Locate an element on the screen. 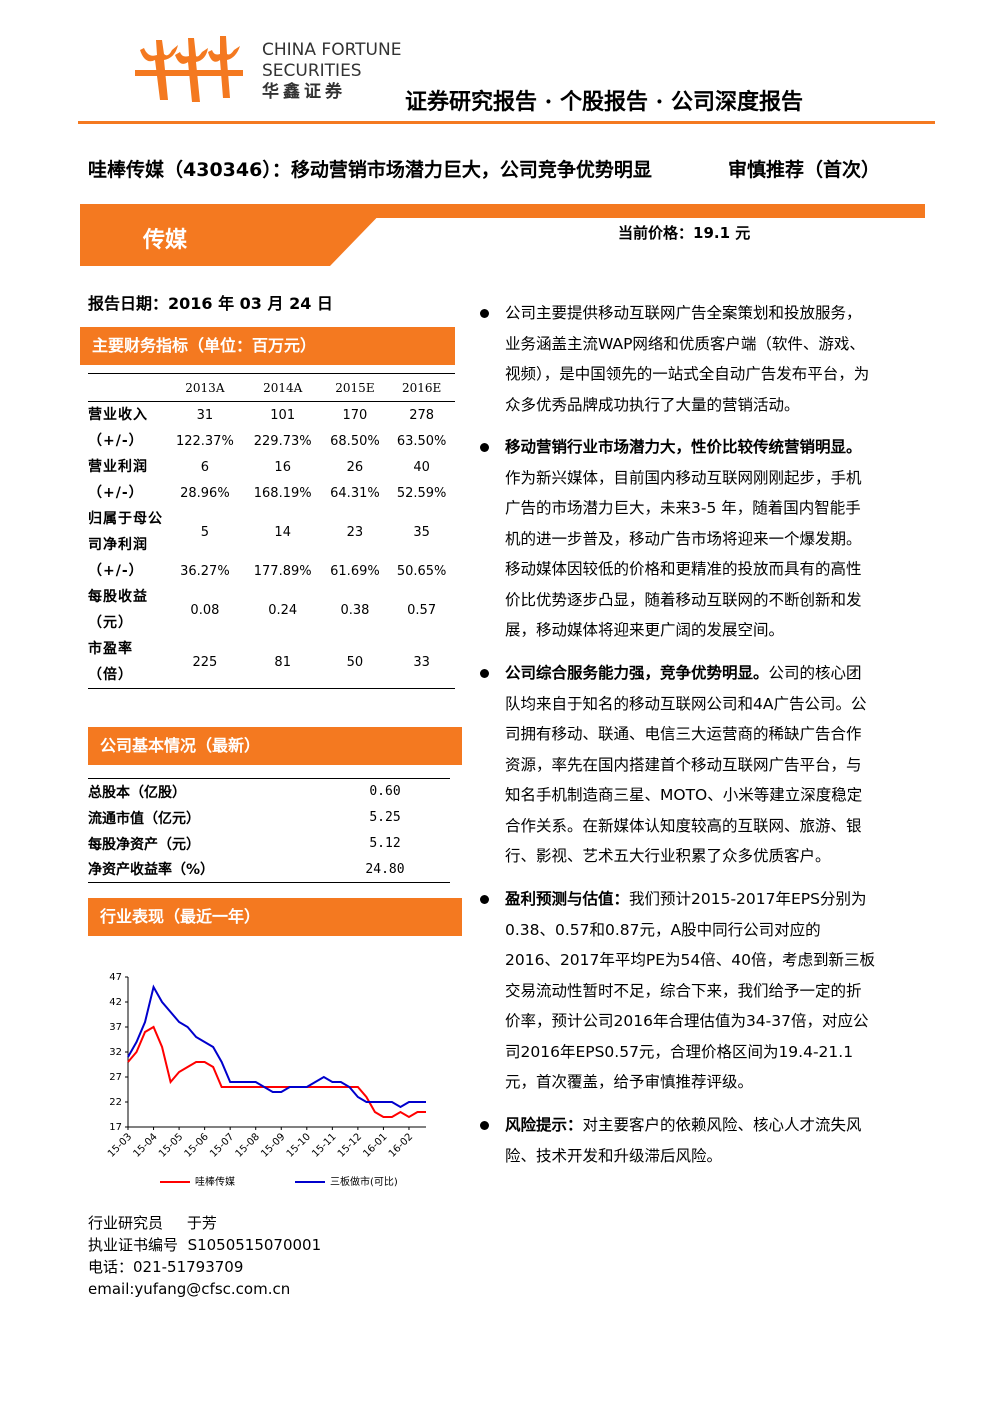 This screenshot has height=1403, width=992. logo-line: 华鑫证券 is located at coordinates (304, 92).